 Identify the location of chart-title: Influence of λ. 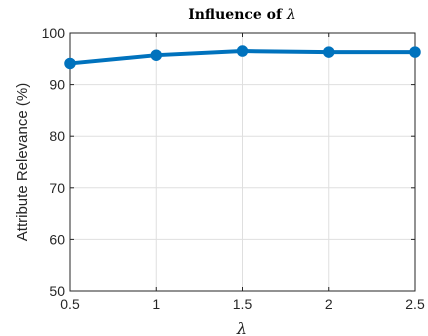
(242, 15).